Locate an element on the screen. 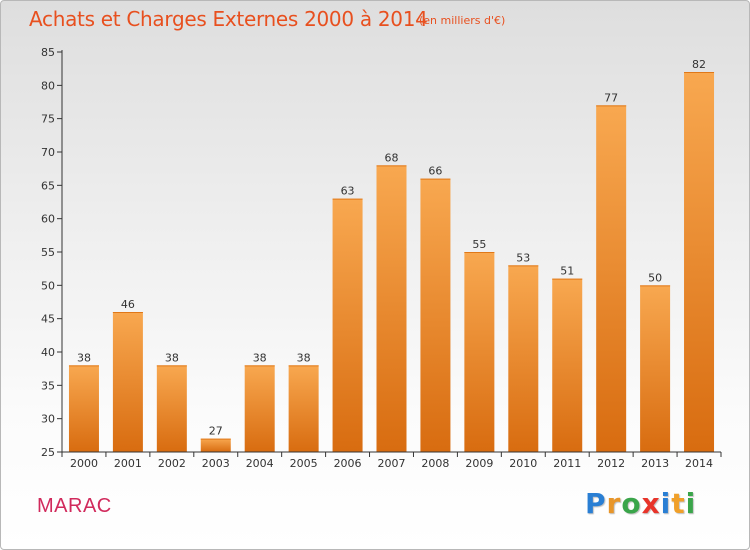 This screenshot has height=550, width=750. y-tick-label: 50 is located at coordinates (48, 285).